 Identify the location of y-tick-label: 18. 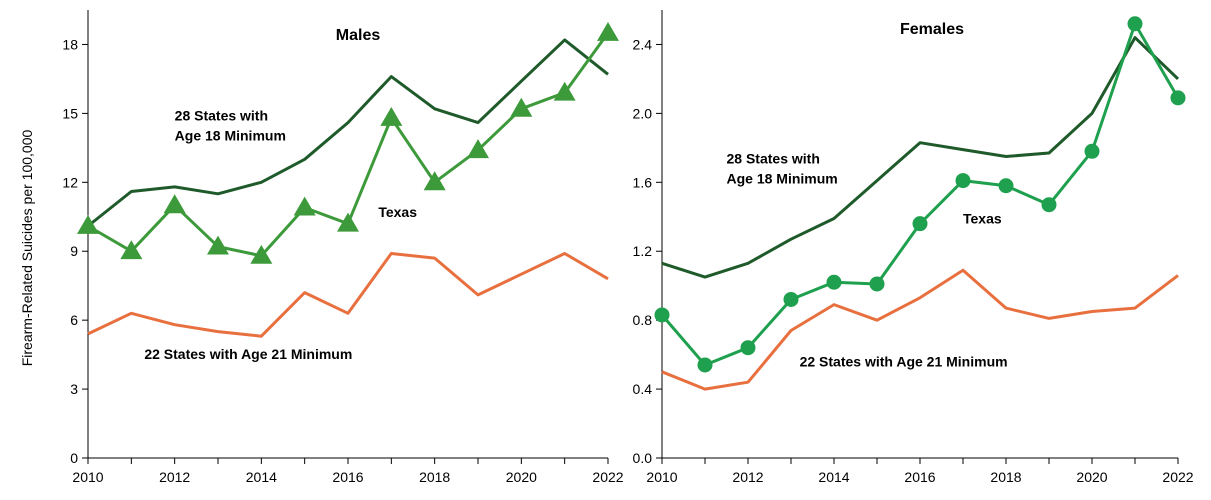
(70, 44).